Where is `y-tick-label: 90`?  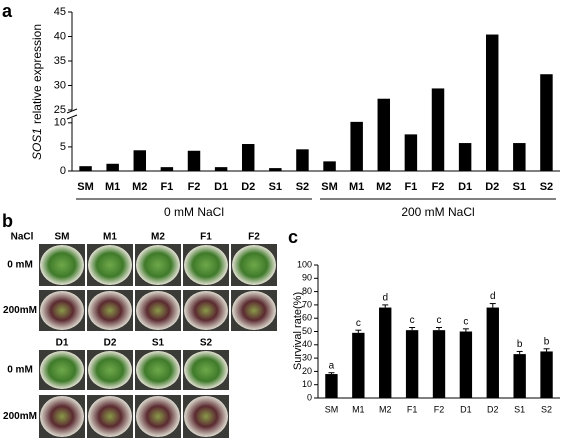 y-tick-label: 90 is located at coordinates (307, 278).